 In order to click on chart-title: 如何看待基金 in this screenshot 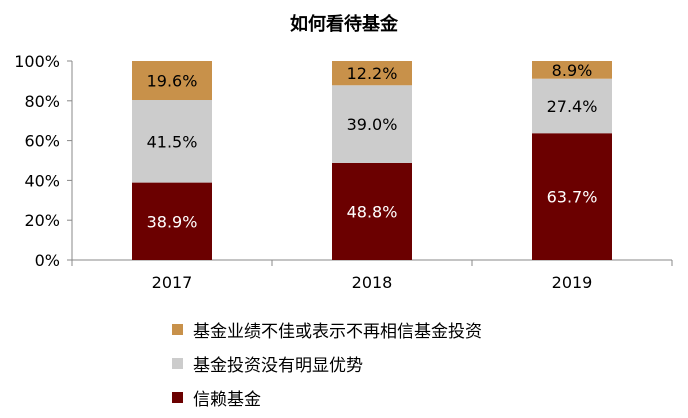, I will do `click(344, 24)`.